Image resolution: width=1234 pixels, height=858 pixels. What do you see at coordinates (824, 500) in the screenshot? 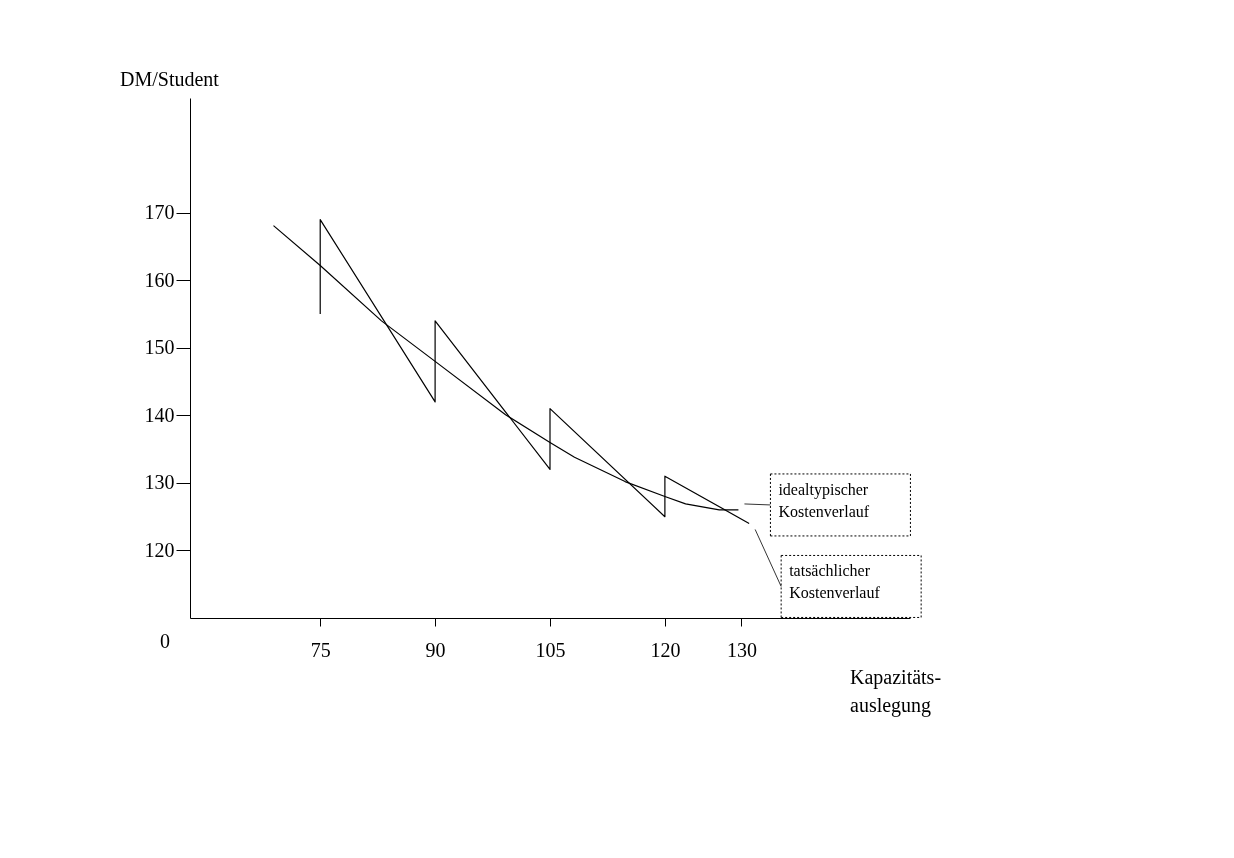
I see `legend-label: idealtypischer Kostenverlauf` at bounding box center [824, 500].